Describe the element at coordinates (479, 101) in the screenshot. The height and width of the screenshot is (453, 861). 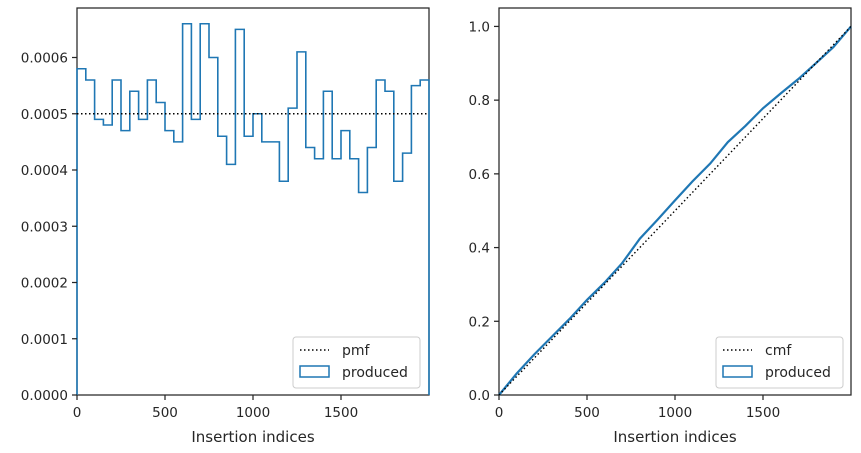
I see `y-tick-label: 0.8` at that location.